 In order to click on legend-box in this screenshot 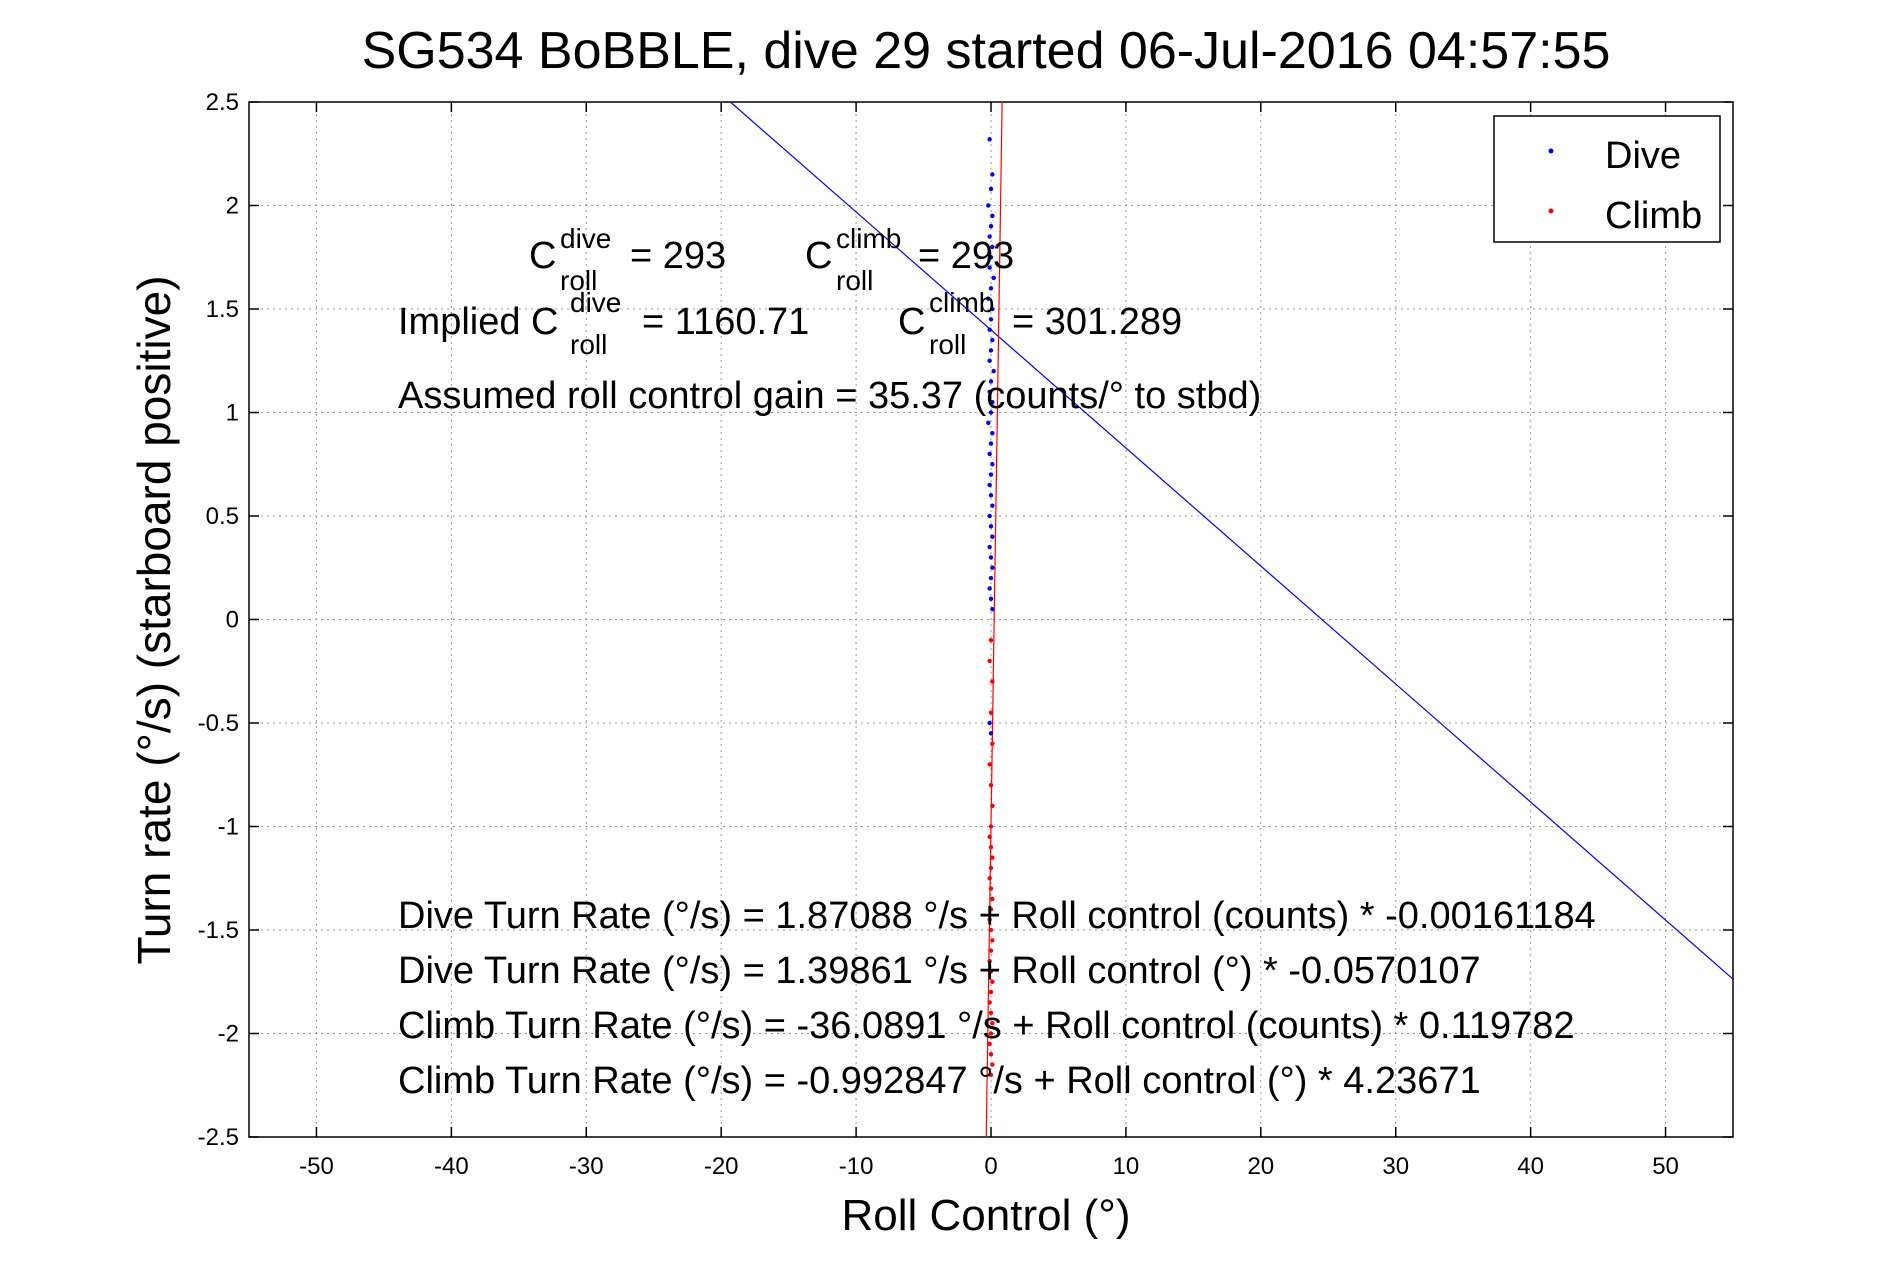, I will do `click(1607, 179)`.